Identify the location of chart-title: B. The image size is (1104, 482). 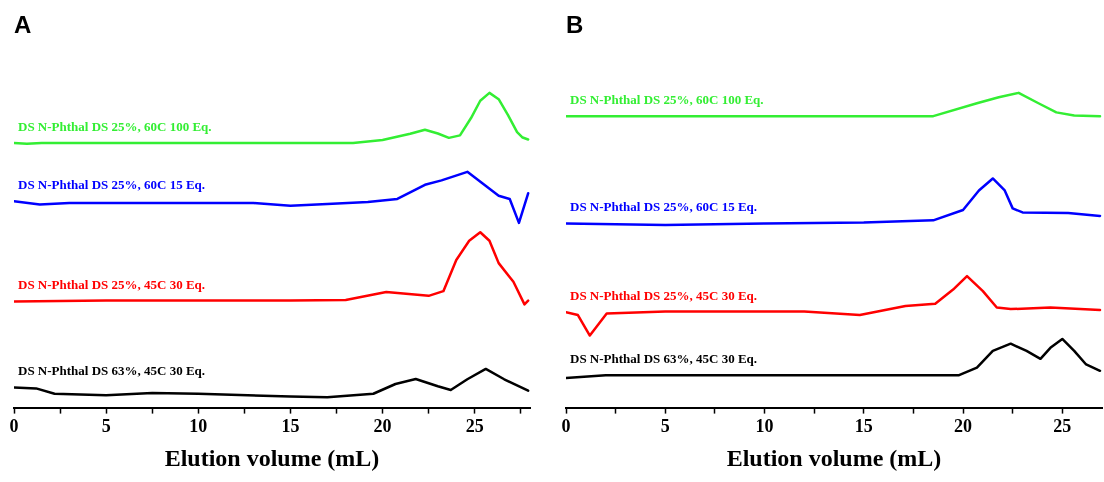
(575, 25).